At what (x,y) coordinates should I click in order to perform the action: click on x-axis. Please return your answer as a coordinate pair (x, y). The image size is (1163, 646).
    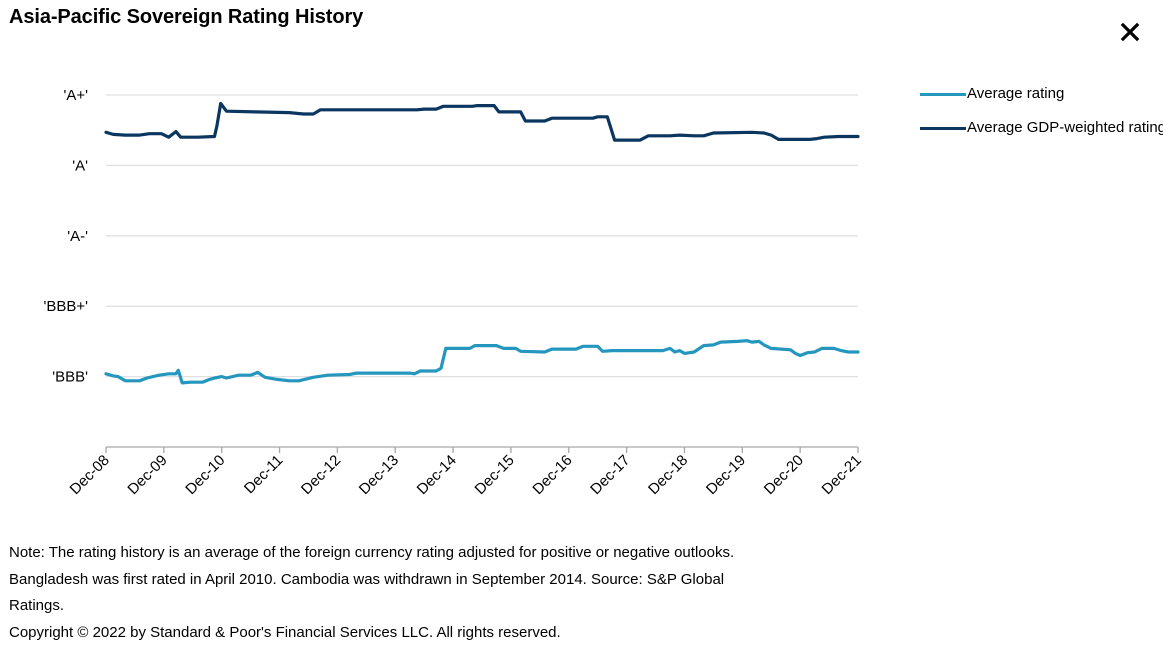
    Looking at the image, I should click on (482, 450).